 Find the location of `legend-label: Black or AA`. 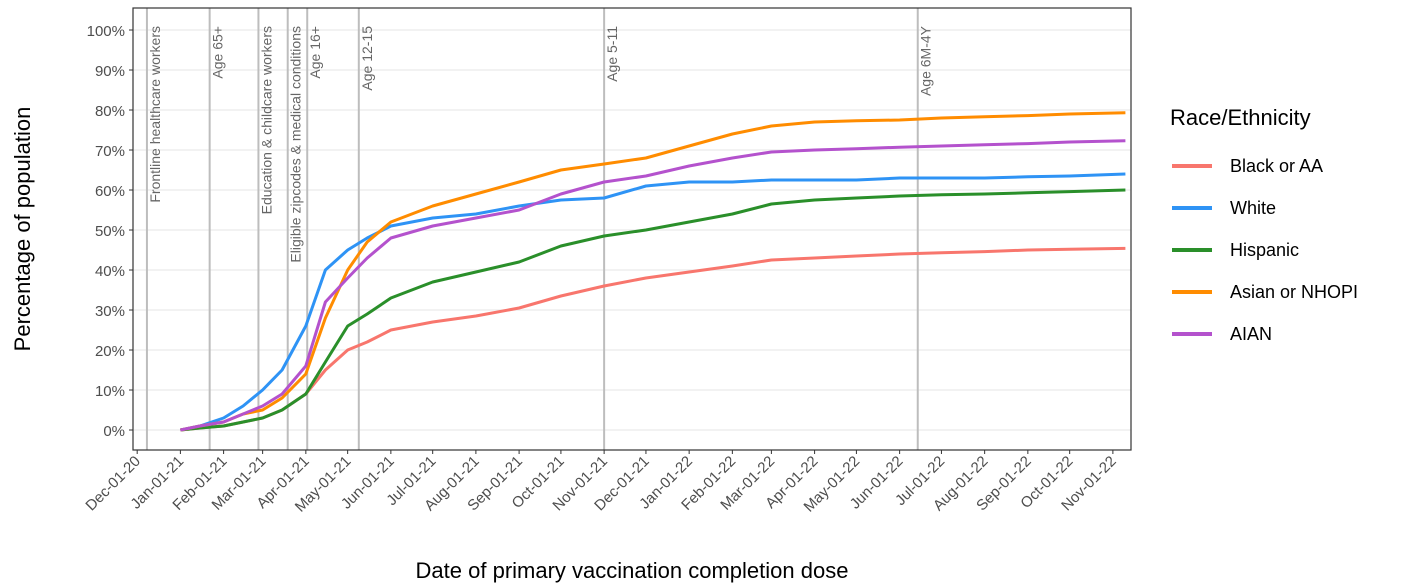

legend-label: Black or AA is located at coordinates (1276, 166).